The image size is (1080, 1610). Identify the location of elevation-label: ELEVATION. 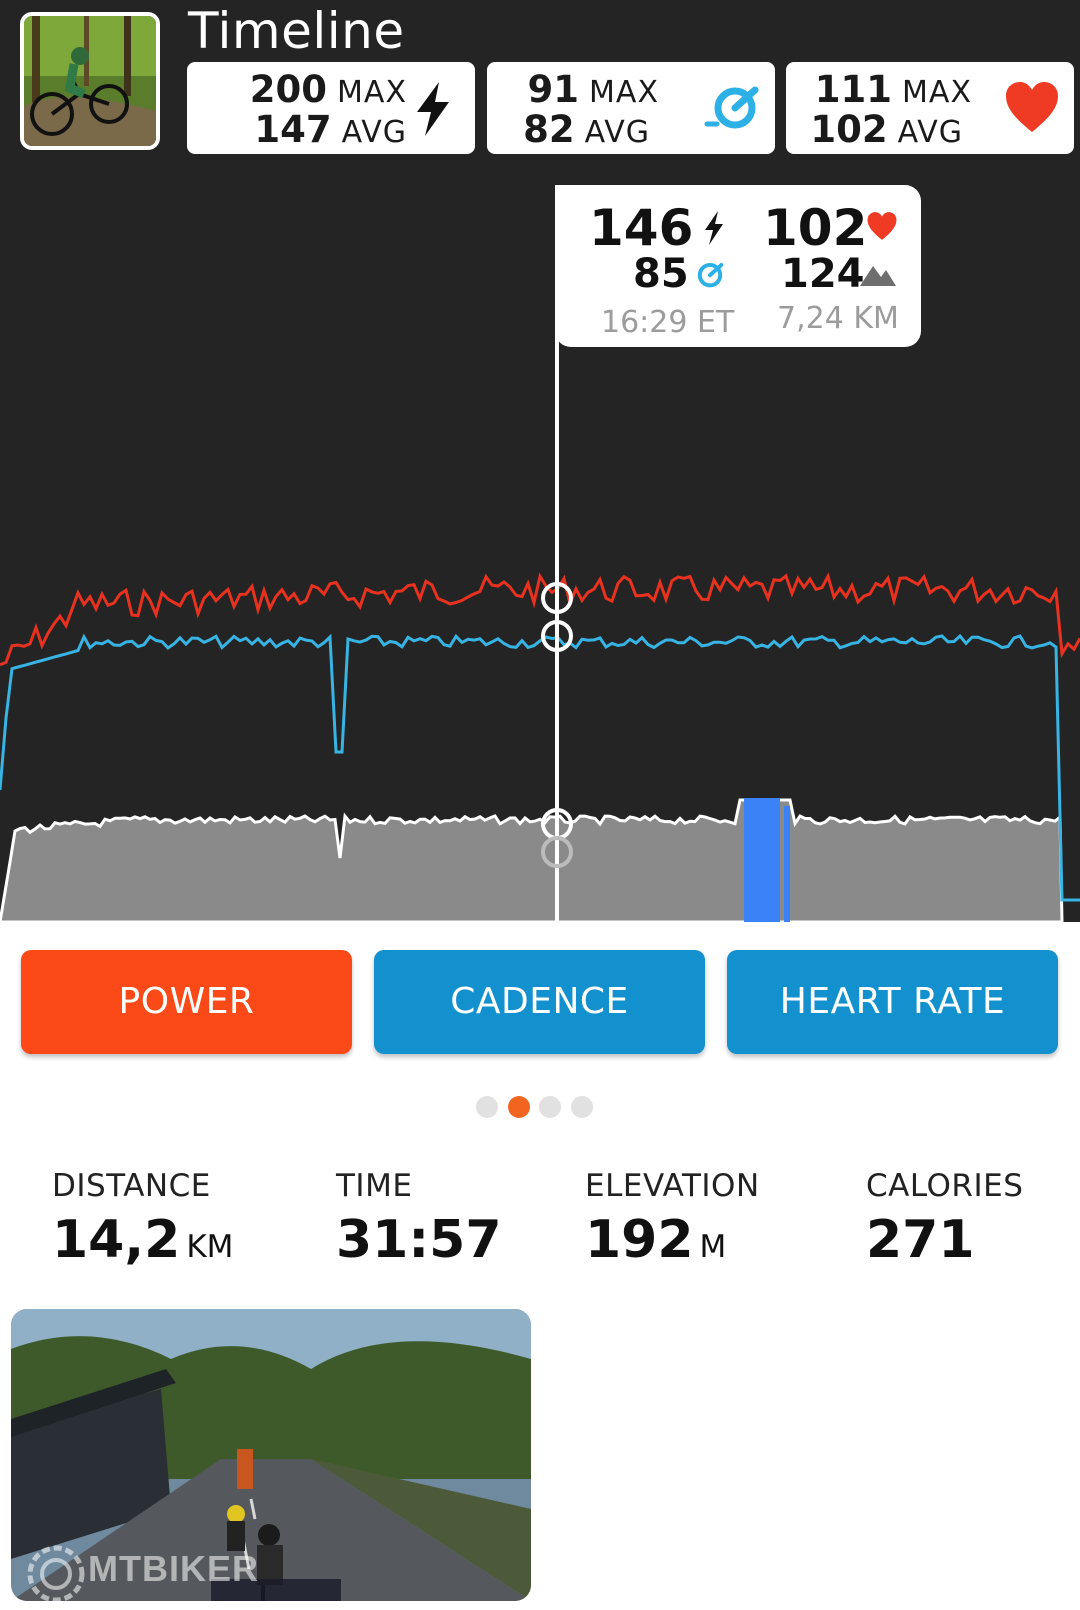
(672, 1186).